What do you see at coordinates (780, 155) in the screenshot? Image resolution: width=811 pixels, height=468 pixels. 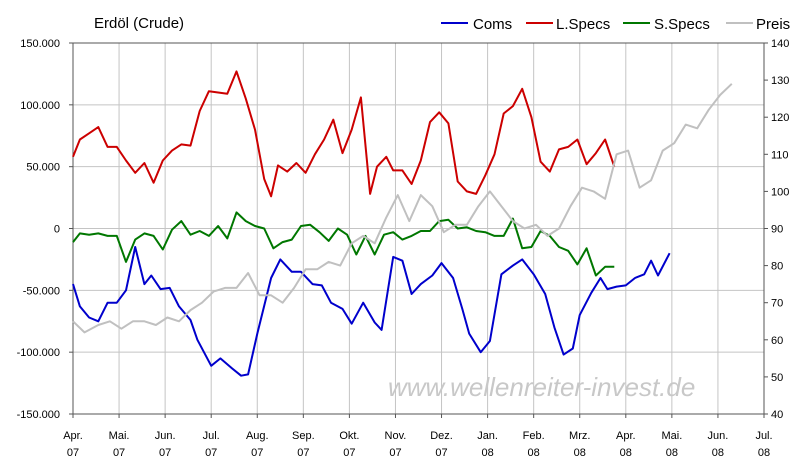 I see `y-right-tick-label: 110` at bounding box center [780, 155].